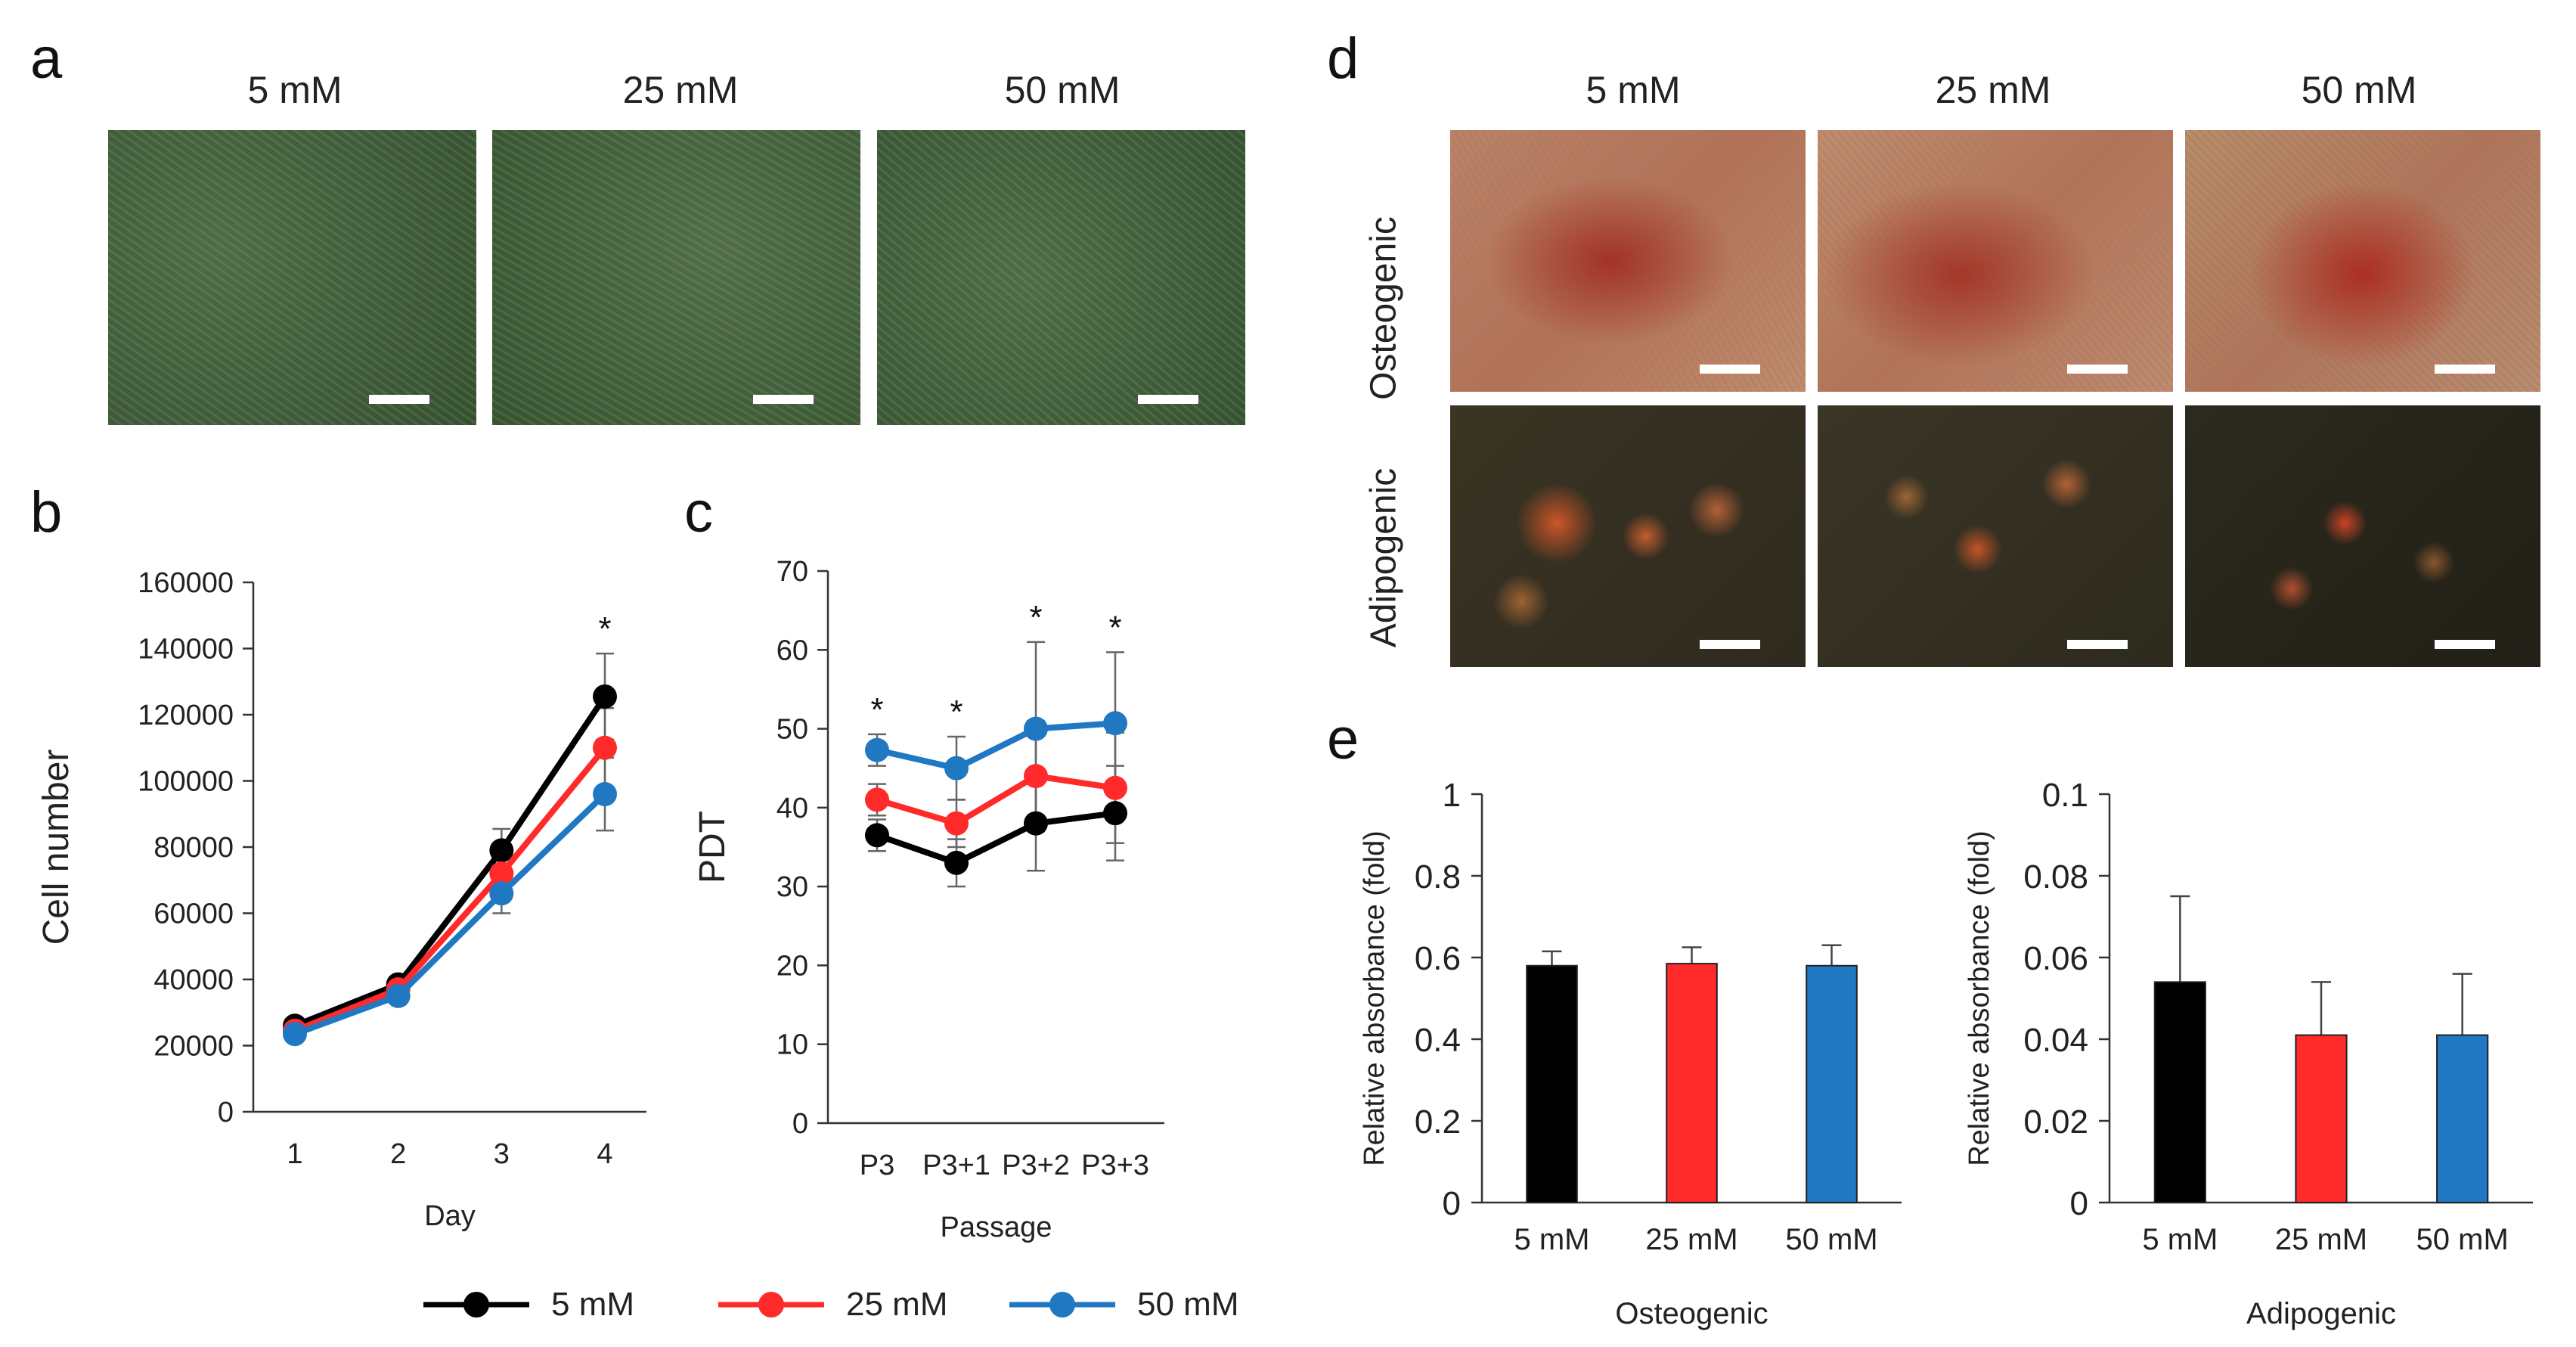  What do you see at coordinates (193, 980) in the screenshot?
I see `y-tick-label: 40000` at bounding box center [193, 980].